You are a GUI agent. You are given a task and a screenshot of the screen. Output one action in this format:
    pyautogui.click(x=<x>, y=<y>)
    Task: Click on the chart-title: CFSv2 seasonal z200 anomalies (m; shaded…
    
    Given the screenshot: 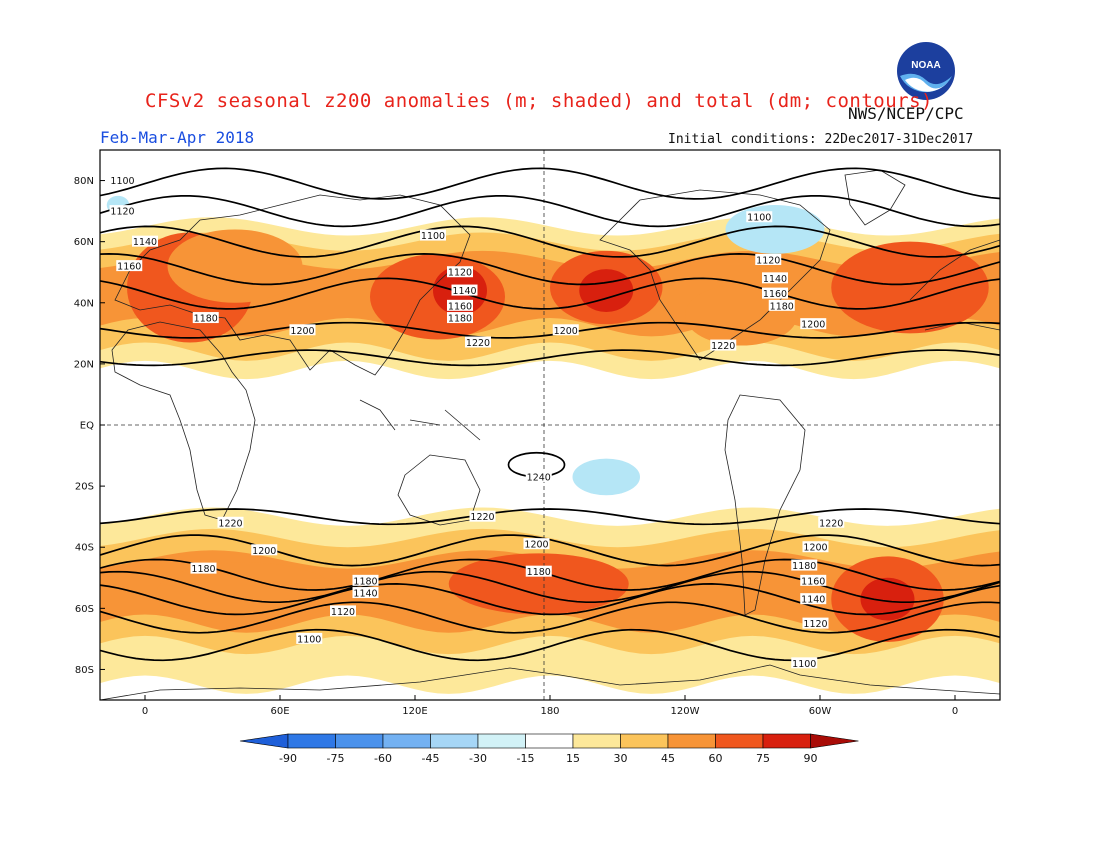 What is the action you would take?
    pyautogui.click(x=539, y=101)
    